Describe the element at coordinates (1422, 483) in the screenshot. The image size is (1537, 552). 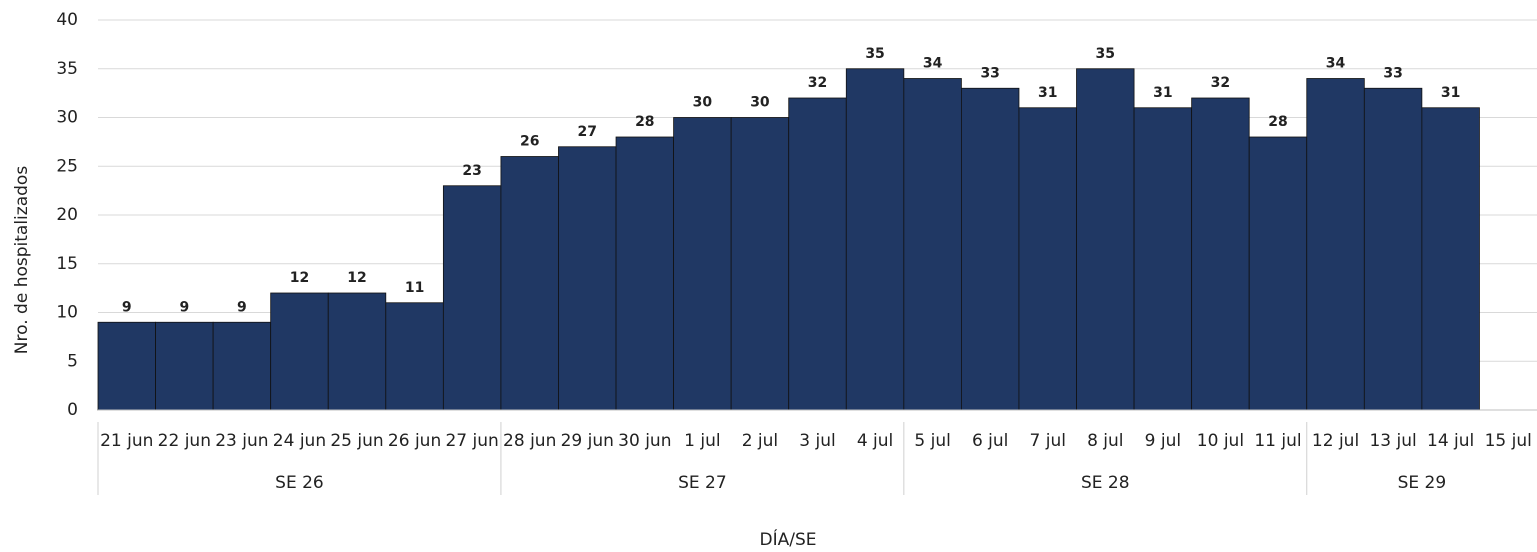
I see `group-label: SE 29` at that location.